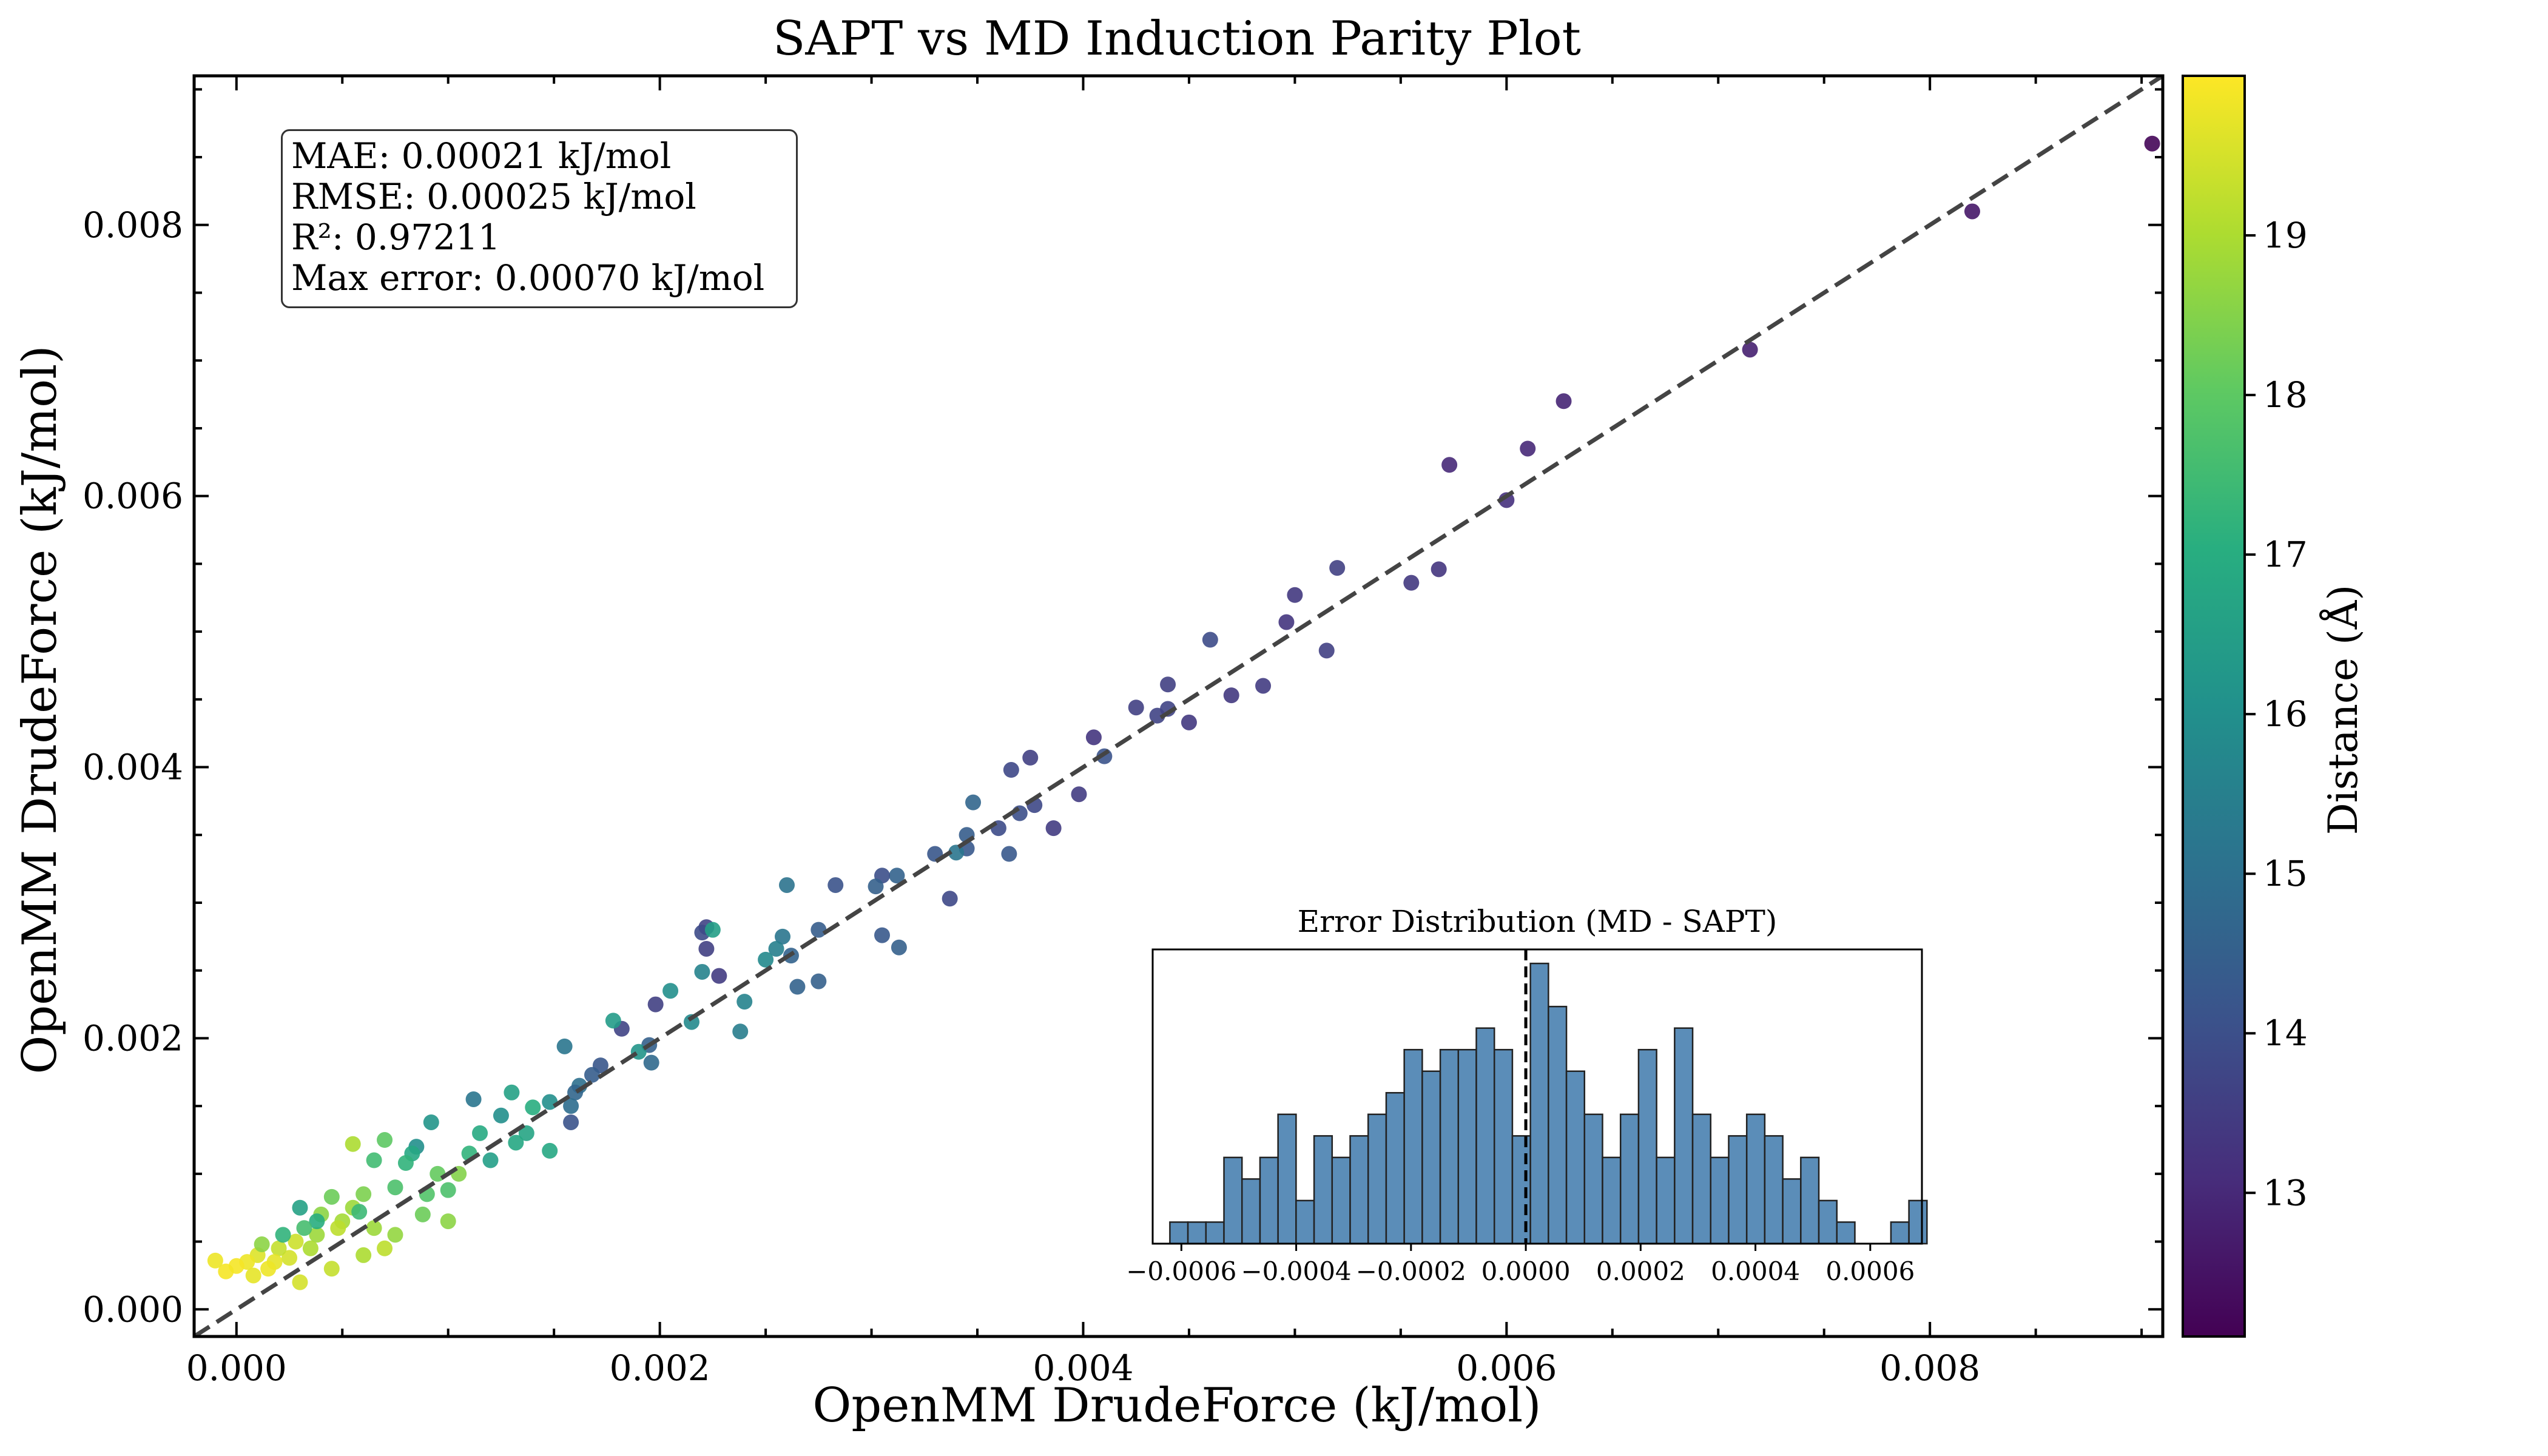  I want to click on y-tick-label: 0.008, so click(133, 225).